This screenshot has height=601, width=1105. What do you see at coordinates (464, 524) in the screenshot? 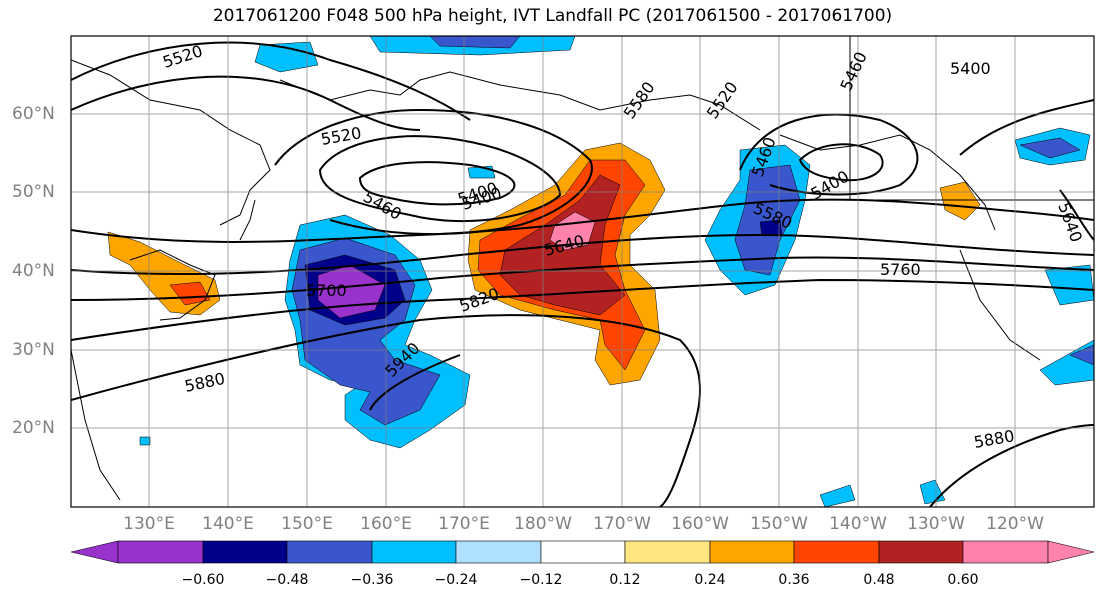
I see `lon-label: 170°E` at bounding box center [464, 524].